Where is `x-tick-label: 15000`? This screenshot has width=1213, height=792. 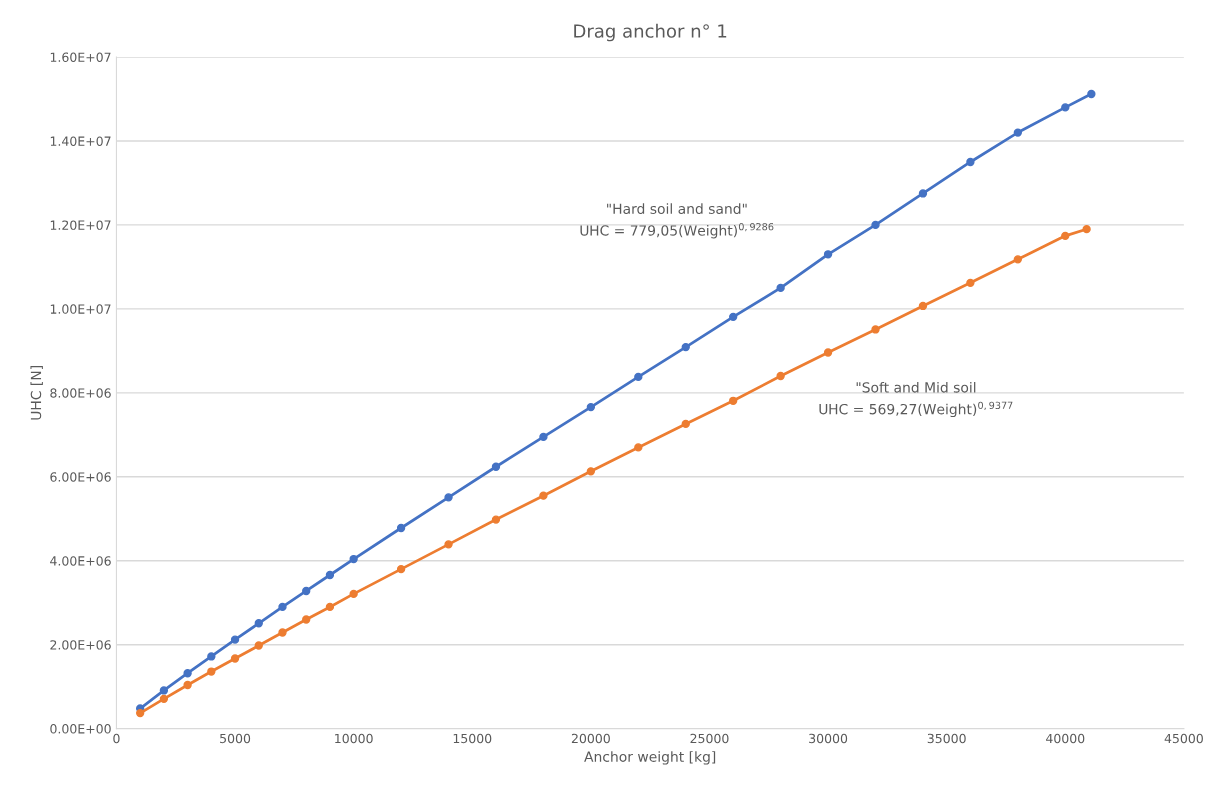
x-tick-label: 15000 is located at coordinates (472, 738).